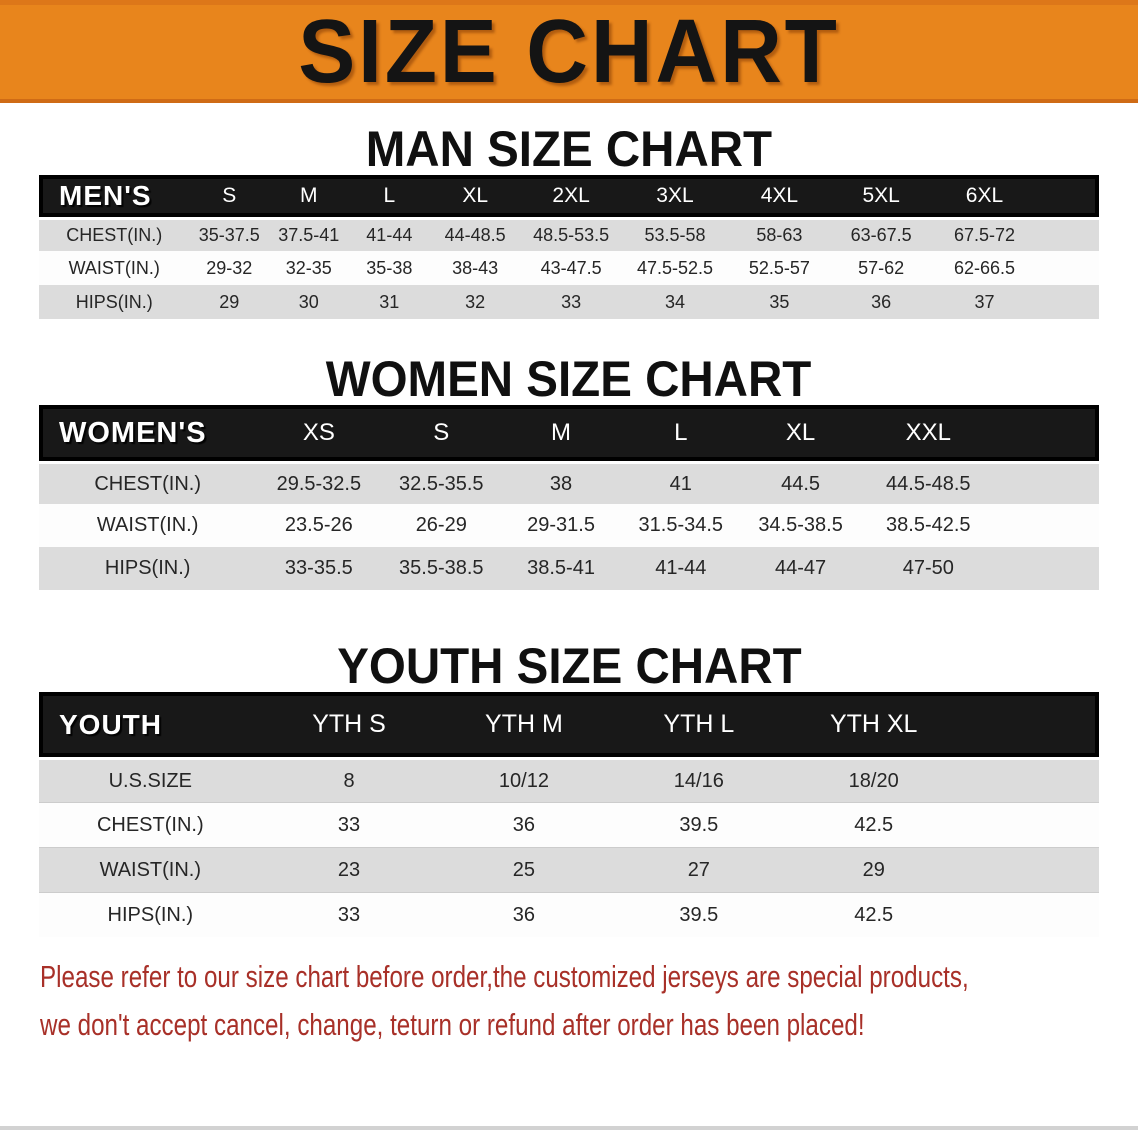 This screenshot has width=1138, height=1132. Describe the element at coordinates (475, 302) in the screenshot. I see `table-cell: 32` at that location.